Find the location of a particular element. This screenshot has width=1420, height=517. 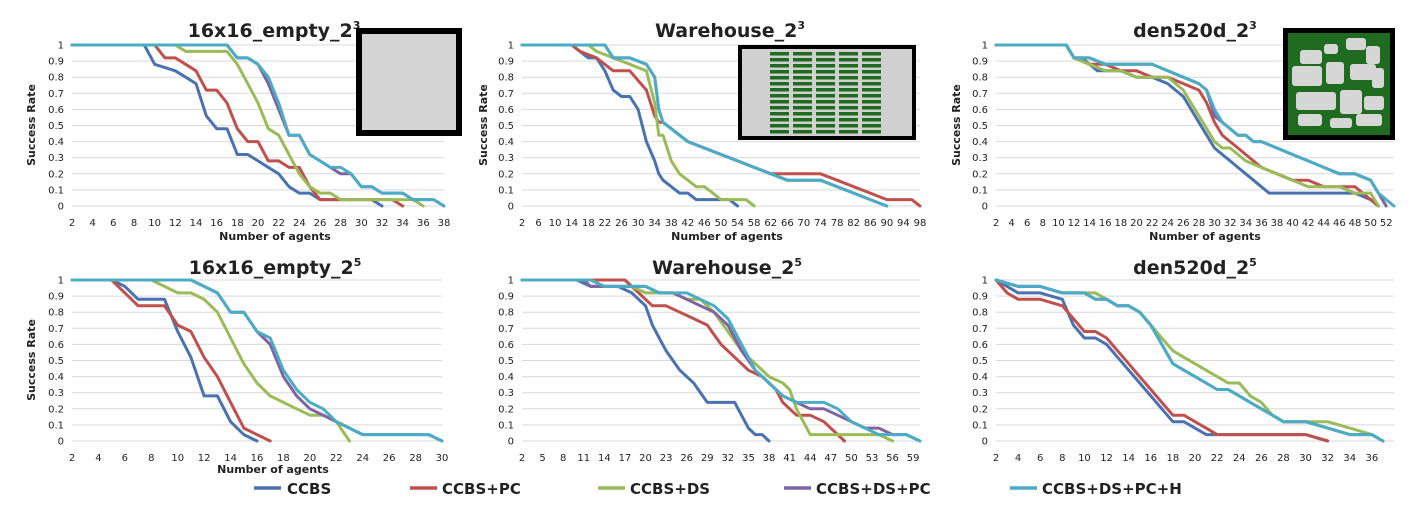

x-tick-label: 29 is located at coordinates (707, 458).